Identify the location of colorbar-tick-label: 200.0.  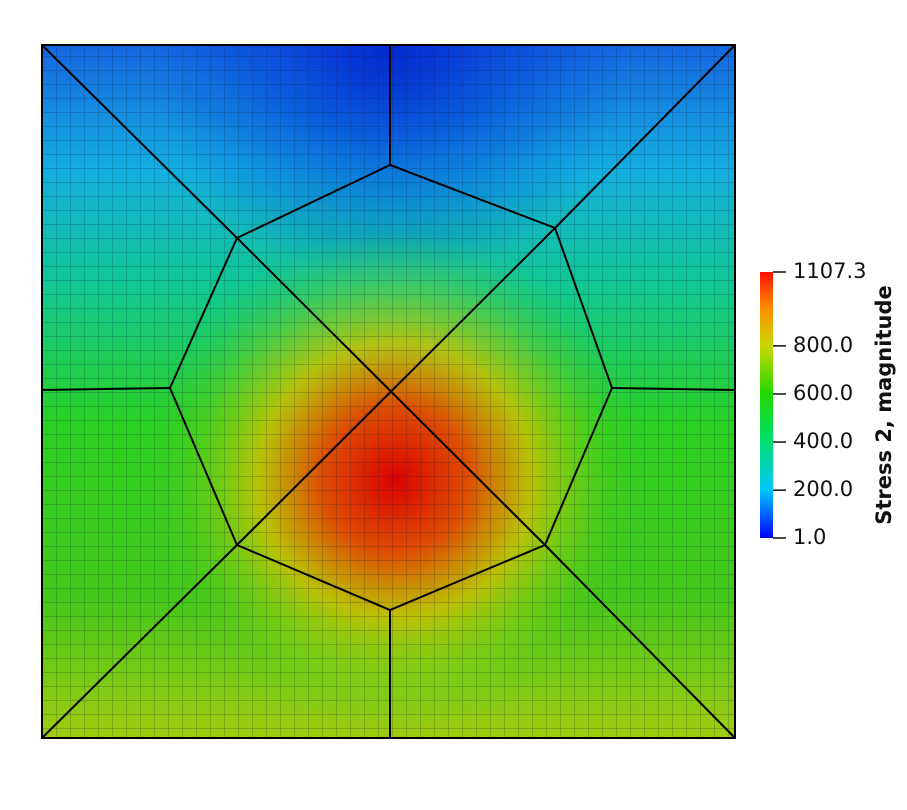
(823, 489).